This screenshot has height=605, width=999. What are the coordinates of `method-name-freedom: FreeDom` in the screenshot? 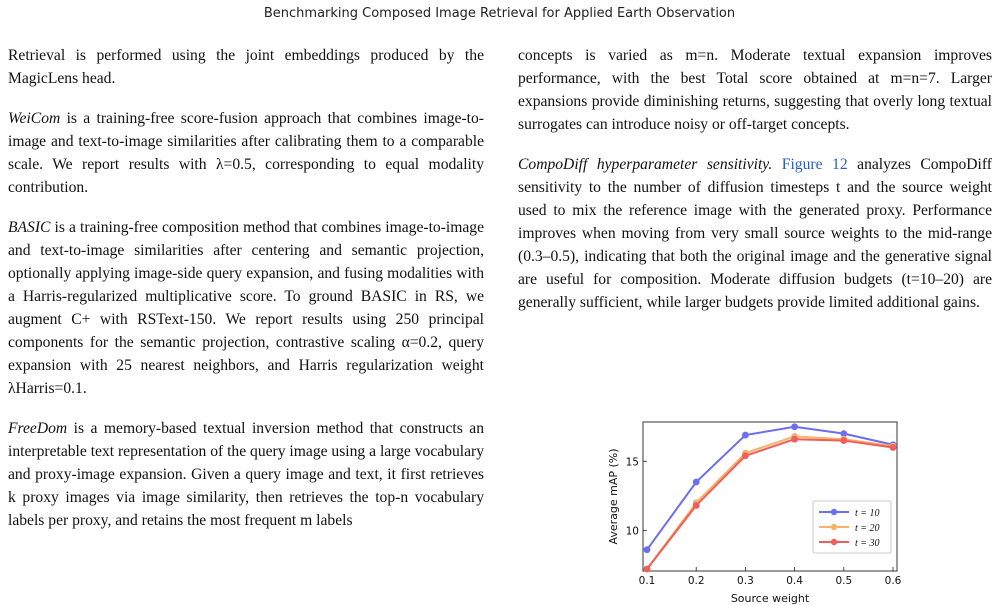 It's located at (38, 428).